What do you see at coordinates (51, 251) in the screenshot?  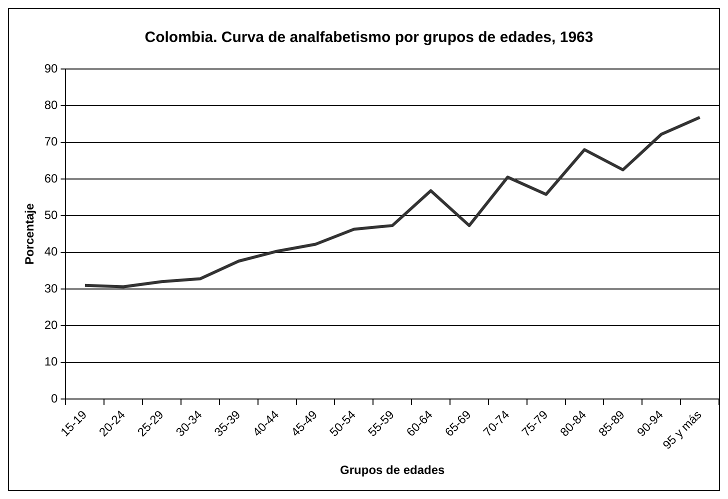 I see `y-tick-label: 40` at bounding box center [51, 251].